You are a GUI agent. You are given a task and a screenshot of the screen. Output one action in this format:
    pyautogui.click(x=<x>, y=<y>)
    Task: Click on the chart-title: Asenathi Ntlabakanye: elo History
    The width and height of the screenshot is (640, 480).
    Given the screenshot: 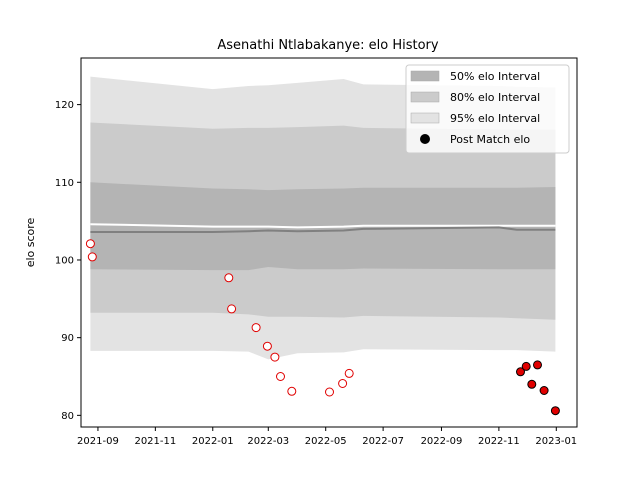 What is the action you would take?
    pyautogui.click(x=328, y=45)
    